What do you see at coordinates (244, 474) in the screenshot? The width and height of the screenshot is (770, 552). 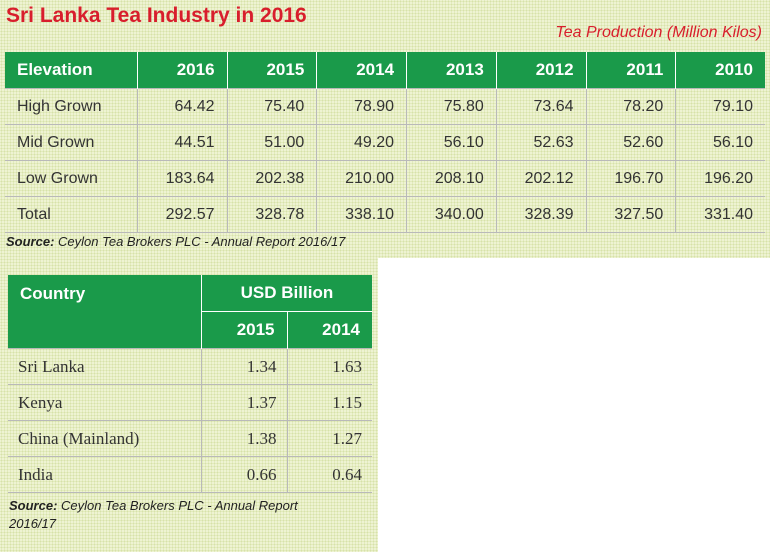 I see `table-cell: 0.66` at bounding box center [244, 474].